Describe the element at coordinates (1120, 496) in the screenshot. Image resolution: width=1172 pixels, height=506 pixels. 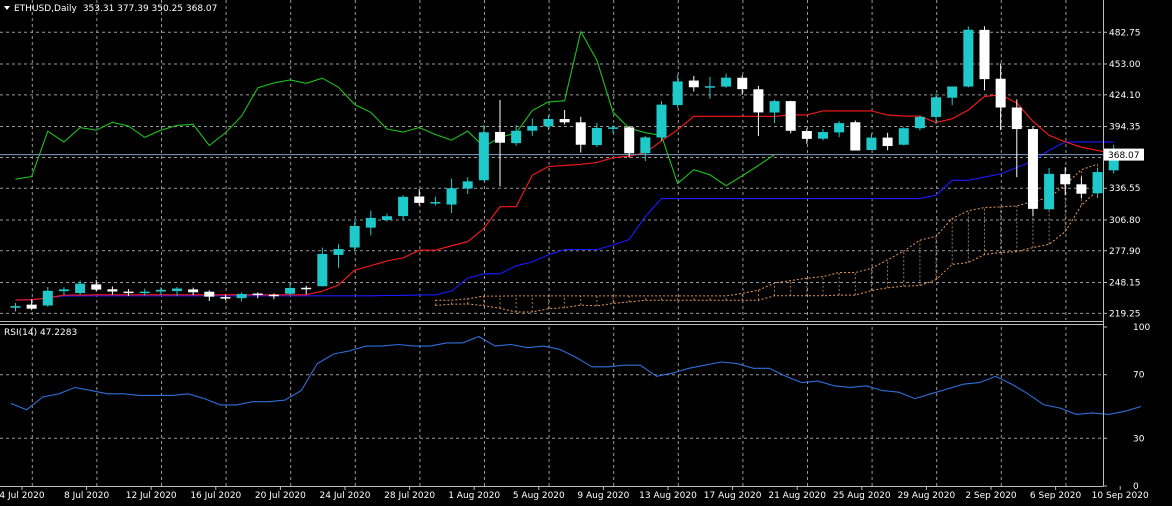
I see `time-tick-label: 10 Sep 2020` at that location.